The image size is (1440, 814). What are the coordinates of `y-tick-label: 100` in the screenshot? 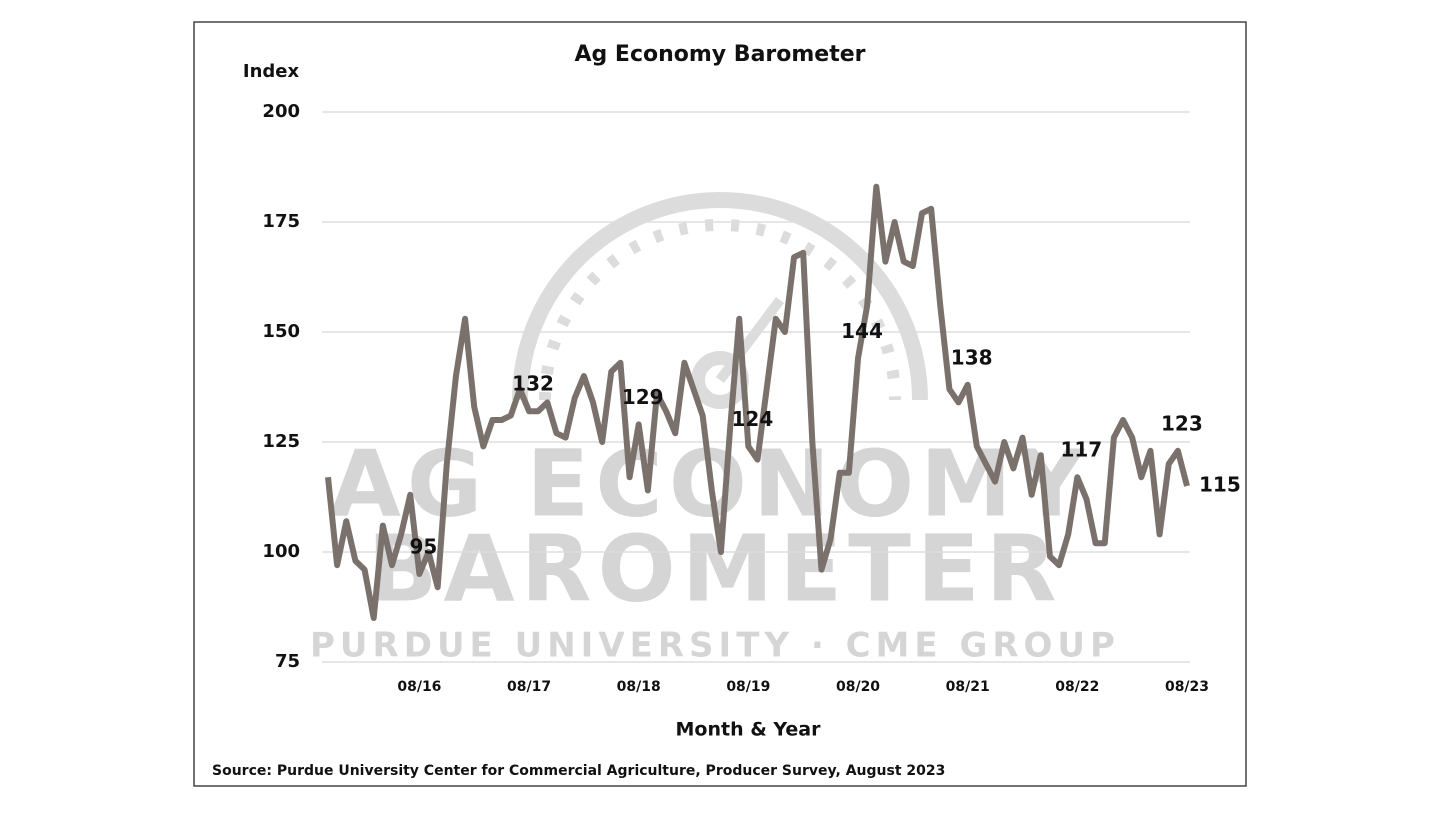 It's located at (281, 551).